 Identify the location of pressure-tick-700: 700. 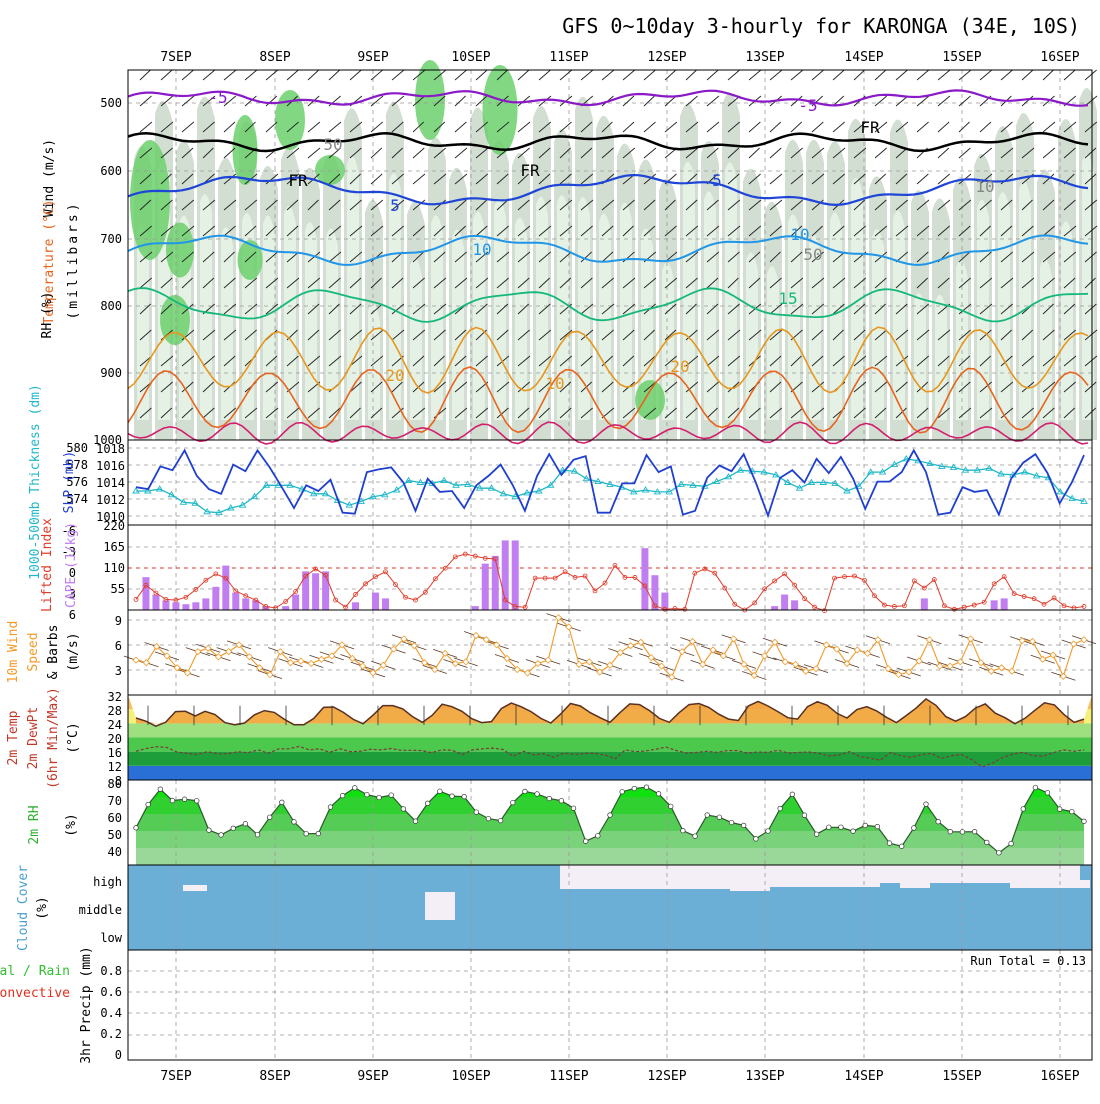
(111, 239).